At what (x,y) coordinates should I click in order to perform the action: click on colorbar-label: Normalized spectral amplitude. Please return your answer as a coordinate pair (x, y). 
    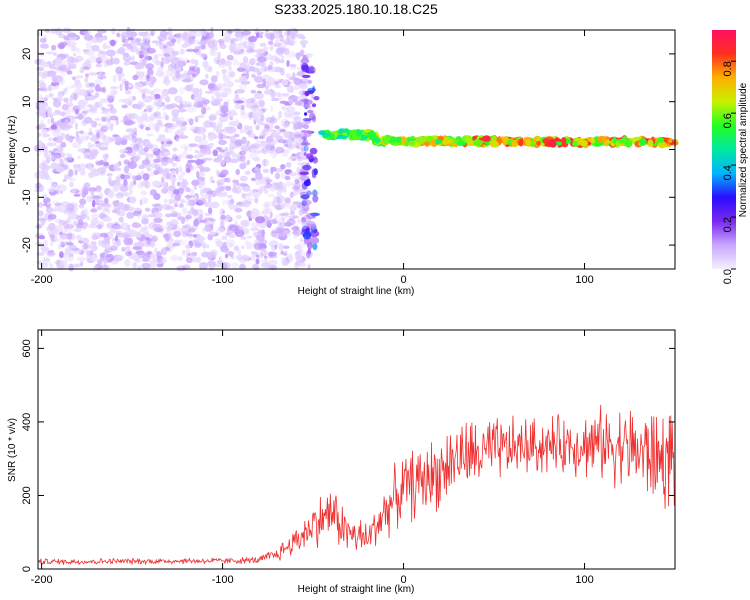
    Looking at the image, I should click on (743, 149).